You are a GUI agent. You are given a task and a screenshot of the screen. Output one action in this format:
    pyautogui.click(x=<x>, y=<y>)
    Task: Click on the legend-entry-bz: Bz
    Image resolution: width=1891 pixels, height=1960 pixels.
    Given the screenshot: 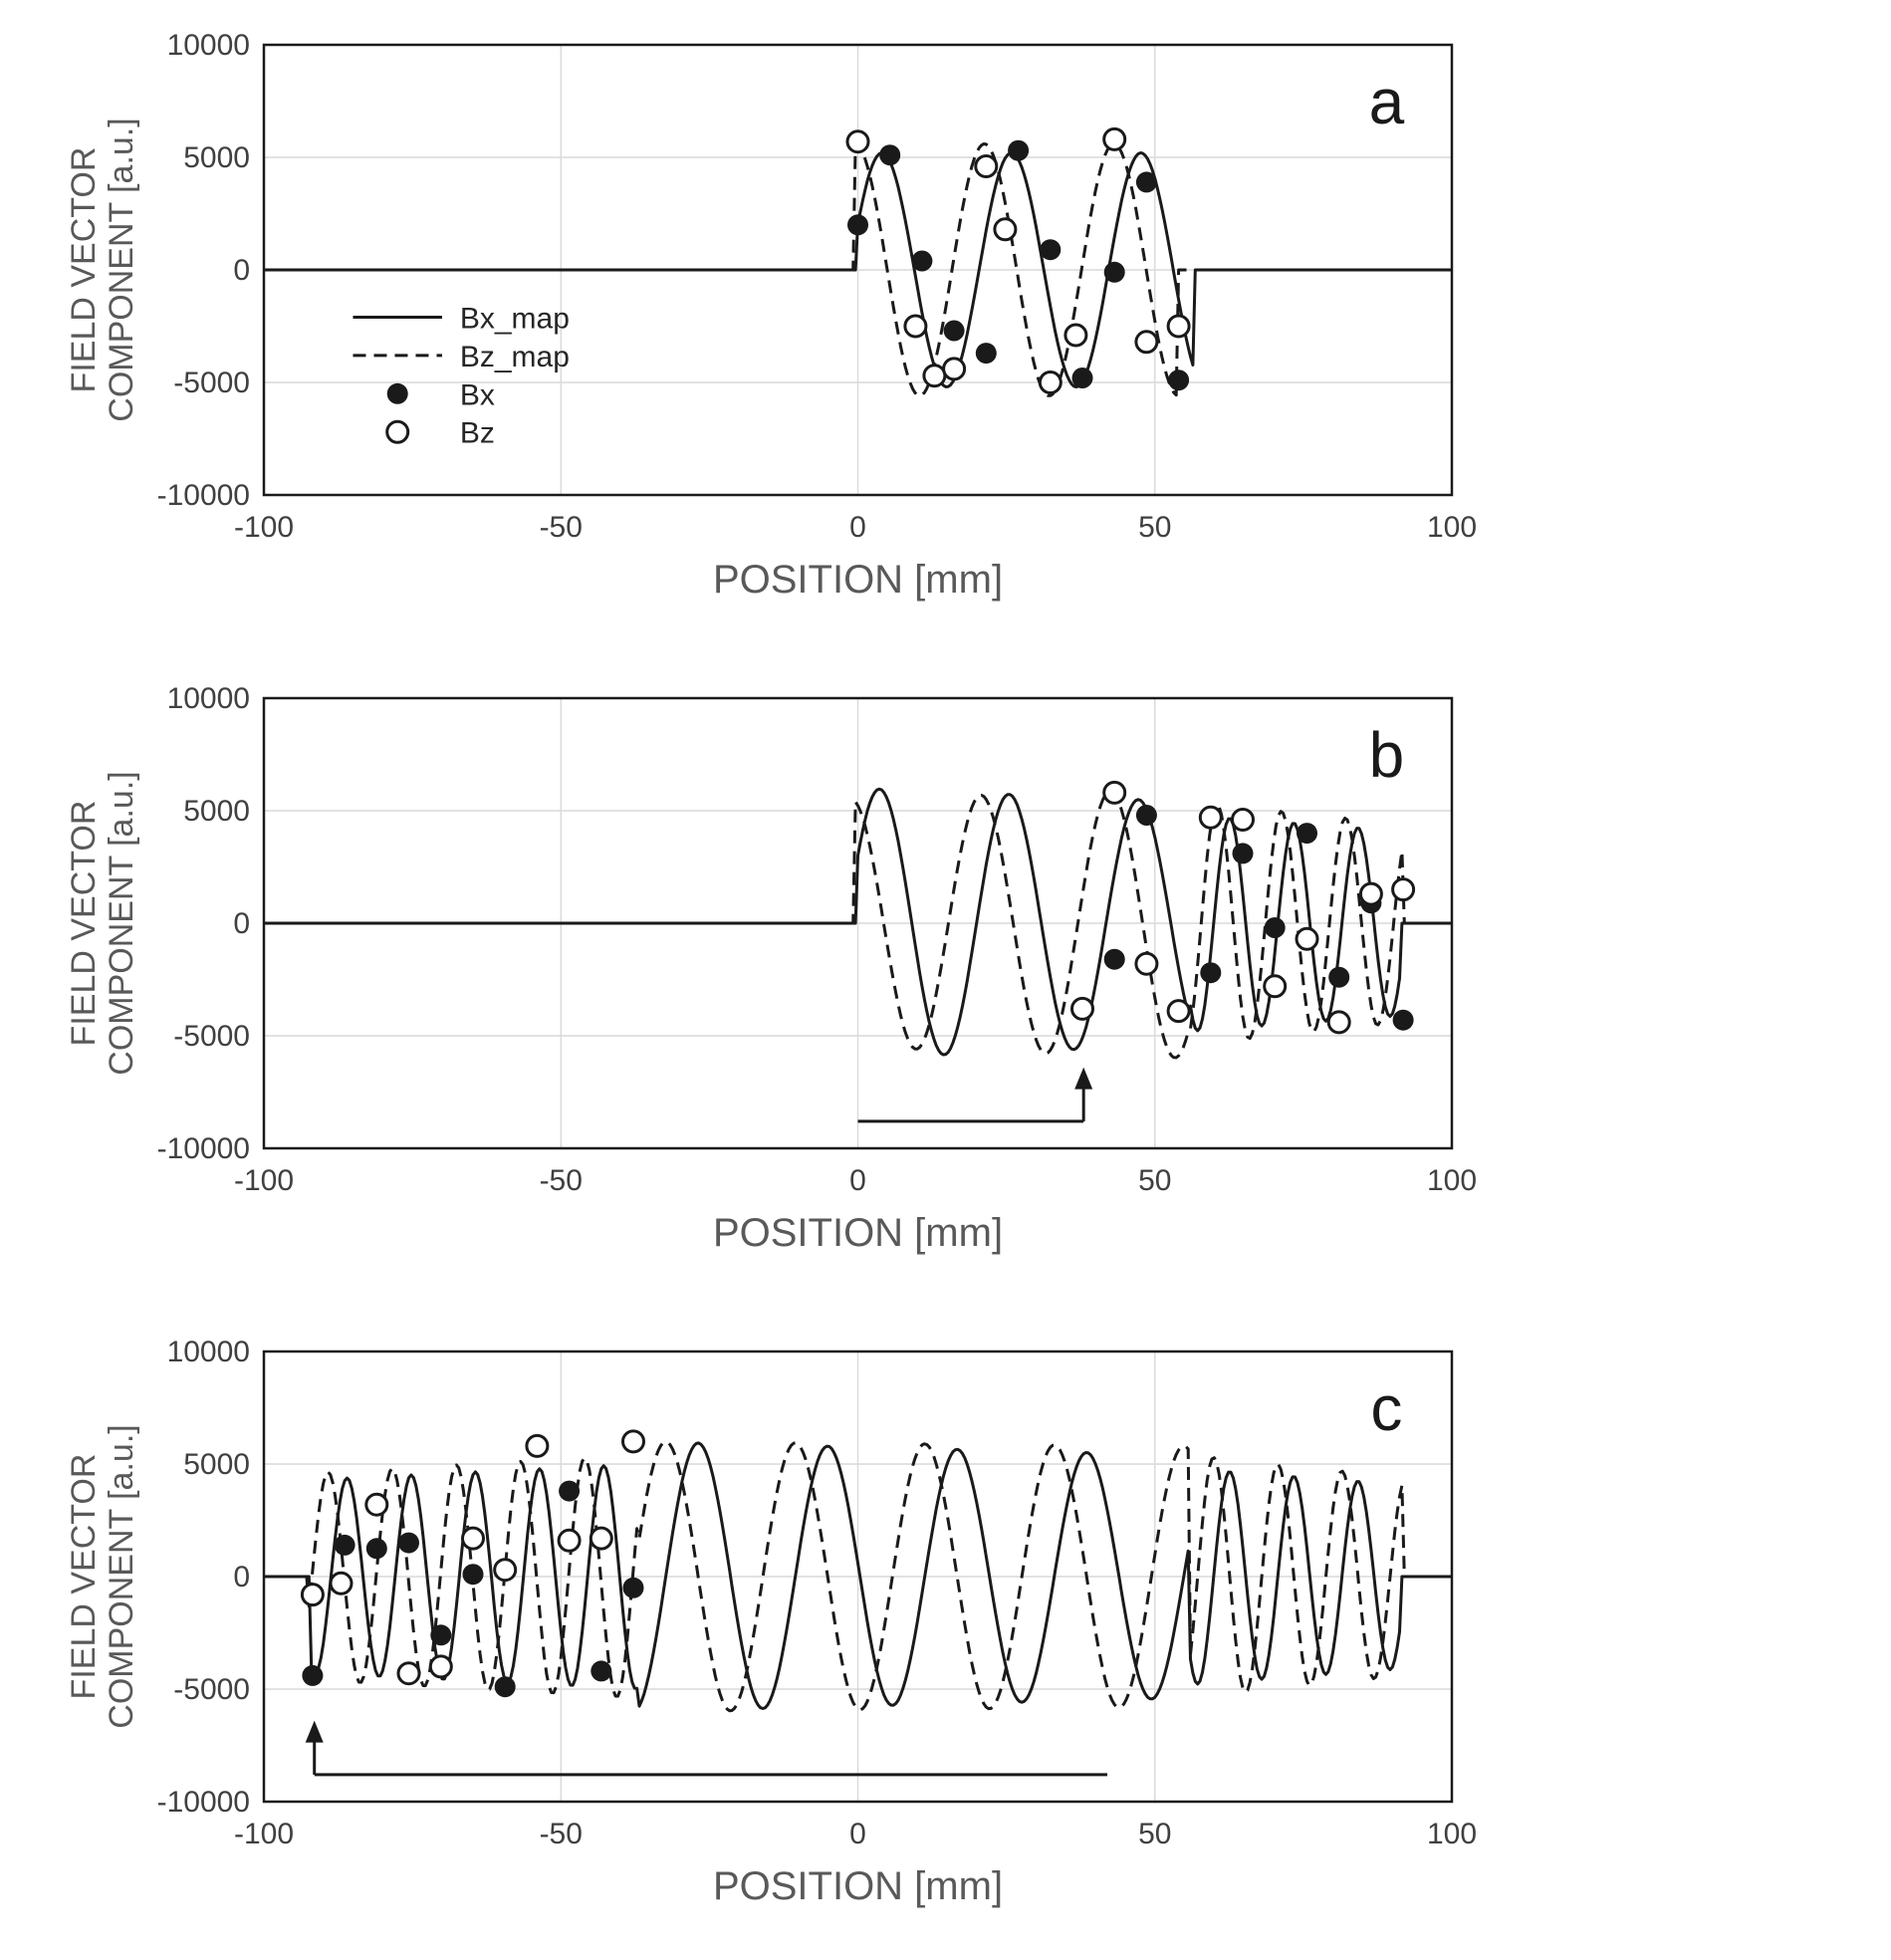 What is the action you would take?
    pyautogui.click(x=440, y=434)
    